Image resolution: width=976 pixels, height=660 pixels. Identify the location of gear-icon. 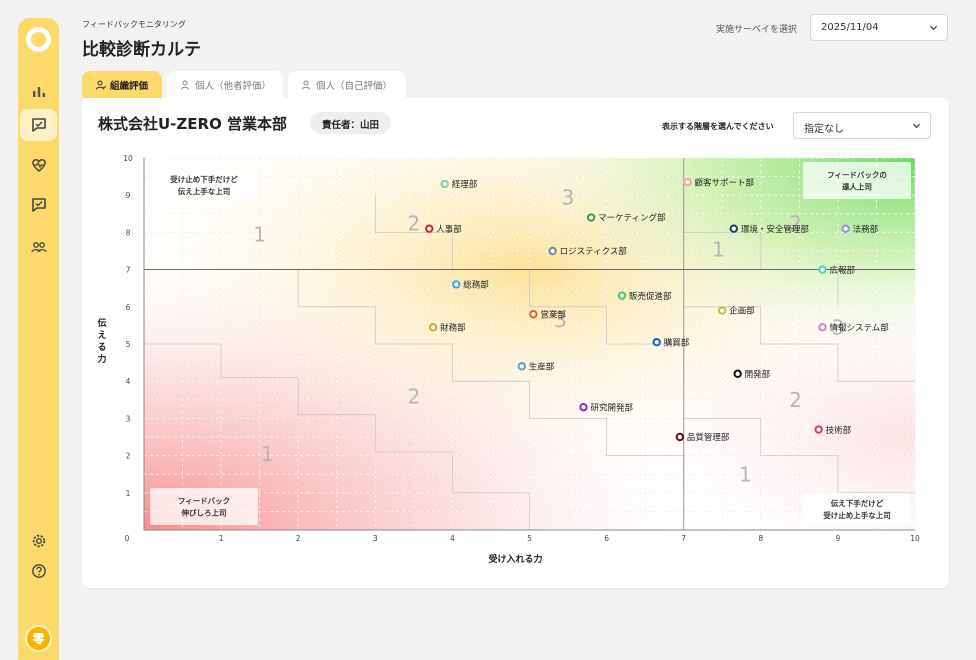
(38, 541).